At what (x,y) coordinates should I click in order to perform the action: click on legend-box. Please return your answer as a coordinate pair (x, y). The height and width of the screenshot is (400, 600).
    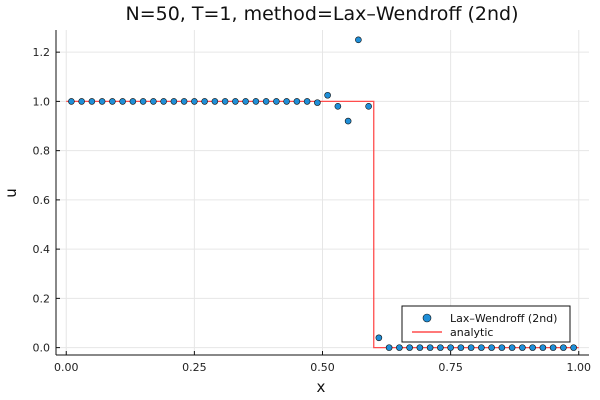
    Looking at the image, I should click on (486, 324).